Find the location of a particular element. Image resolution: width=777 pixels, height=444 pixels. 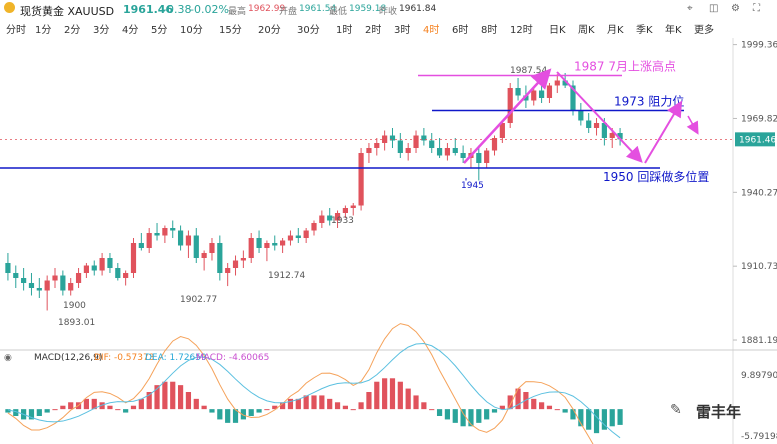

timeframe-tab: 2分 is located at coordinates (72, 30).